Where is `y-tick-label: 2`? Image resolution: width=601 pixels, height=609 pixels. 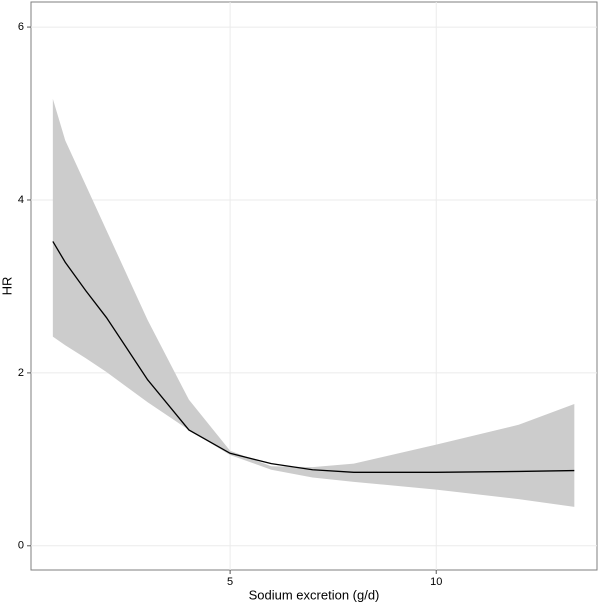
y-tick-label: 2 is located at coordinates (21, 373).